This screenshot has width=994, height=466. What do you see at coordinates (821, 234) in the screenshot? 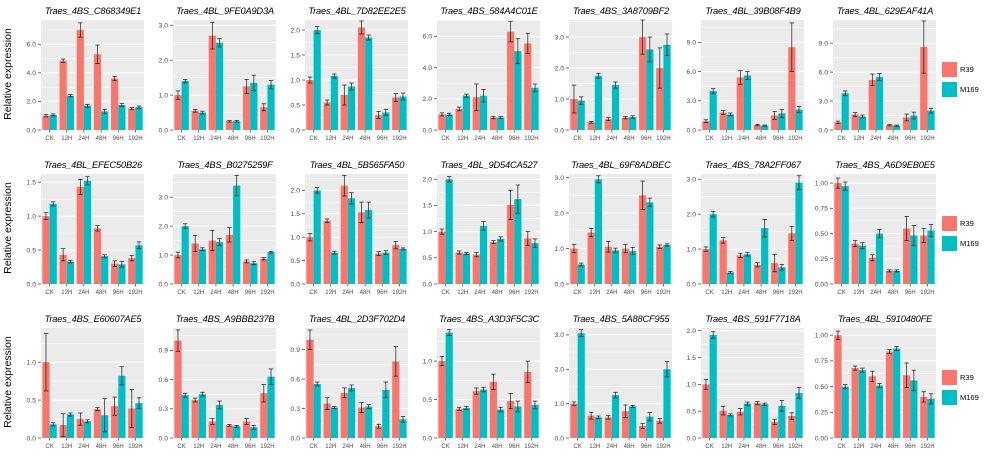
I see `y-tick-label: 0.50` at bounding box center [821, 234].